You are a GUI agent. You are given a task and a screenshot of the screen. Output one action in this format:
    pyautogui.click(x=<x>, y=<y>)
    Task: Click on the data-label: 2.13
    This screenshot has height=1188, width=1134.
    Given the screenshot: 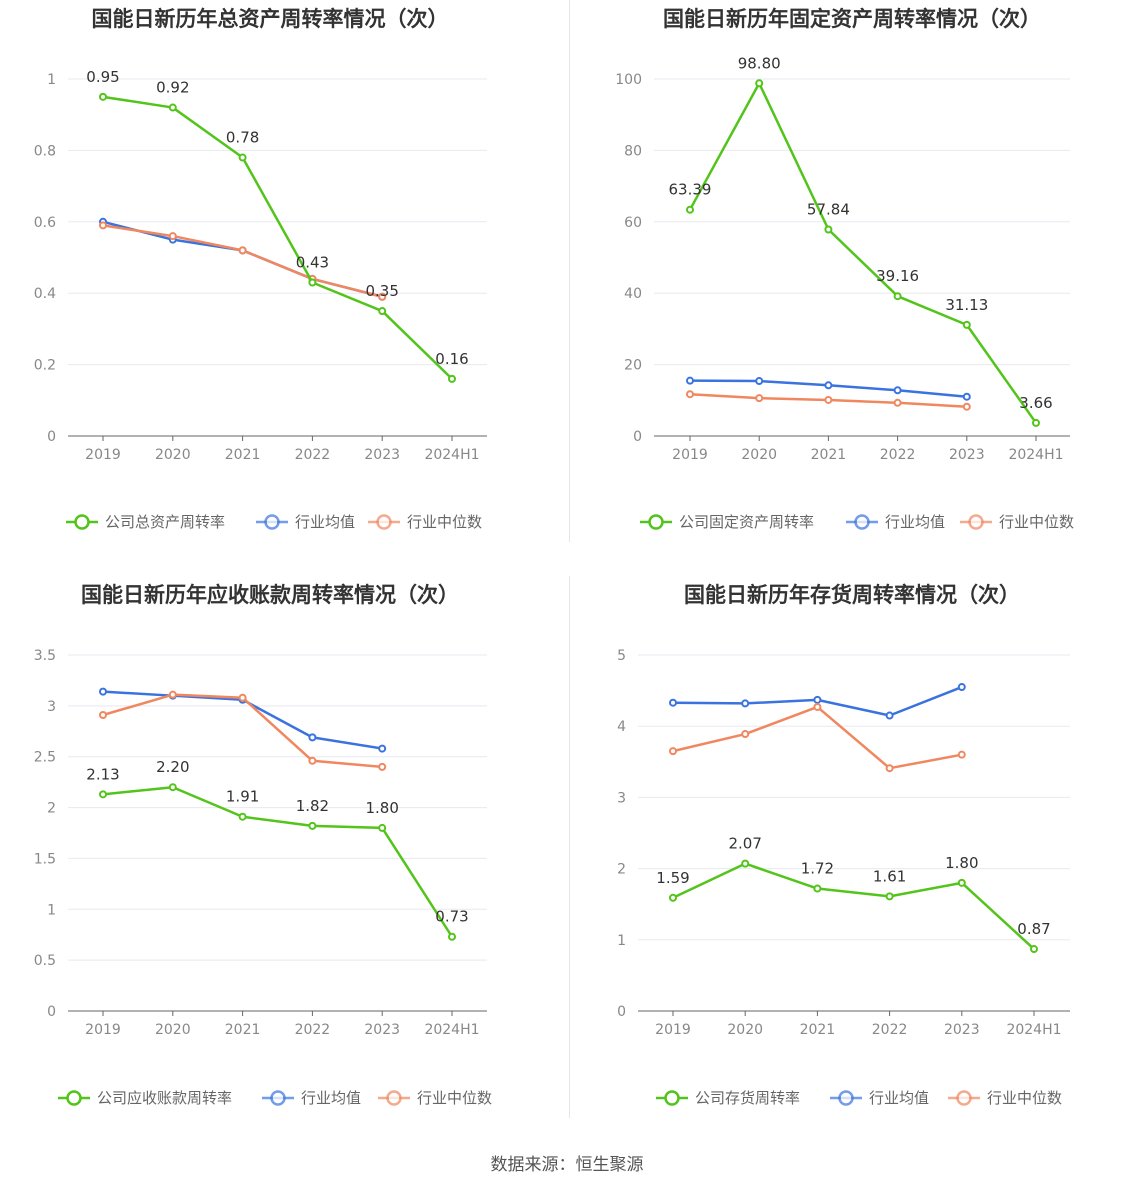 What is the action you would take?
    pyautogui.click(x=102, y=774)
    